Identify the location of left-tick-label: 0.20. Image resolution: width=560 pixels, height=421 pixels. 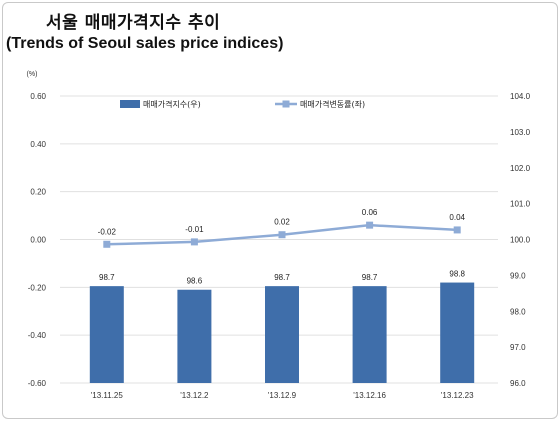
(38, 192).